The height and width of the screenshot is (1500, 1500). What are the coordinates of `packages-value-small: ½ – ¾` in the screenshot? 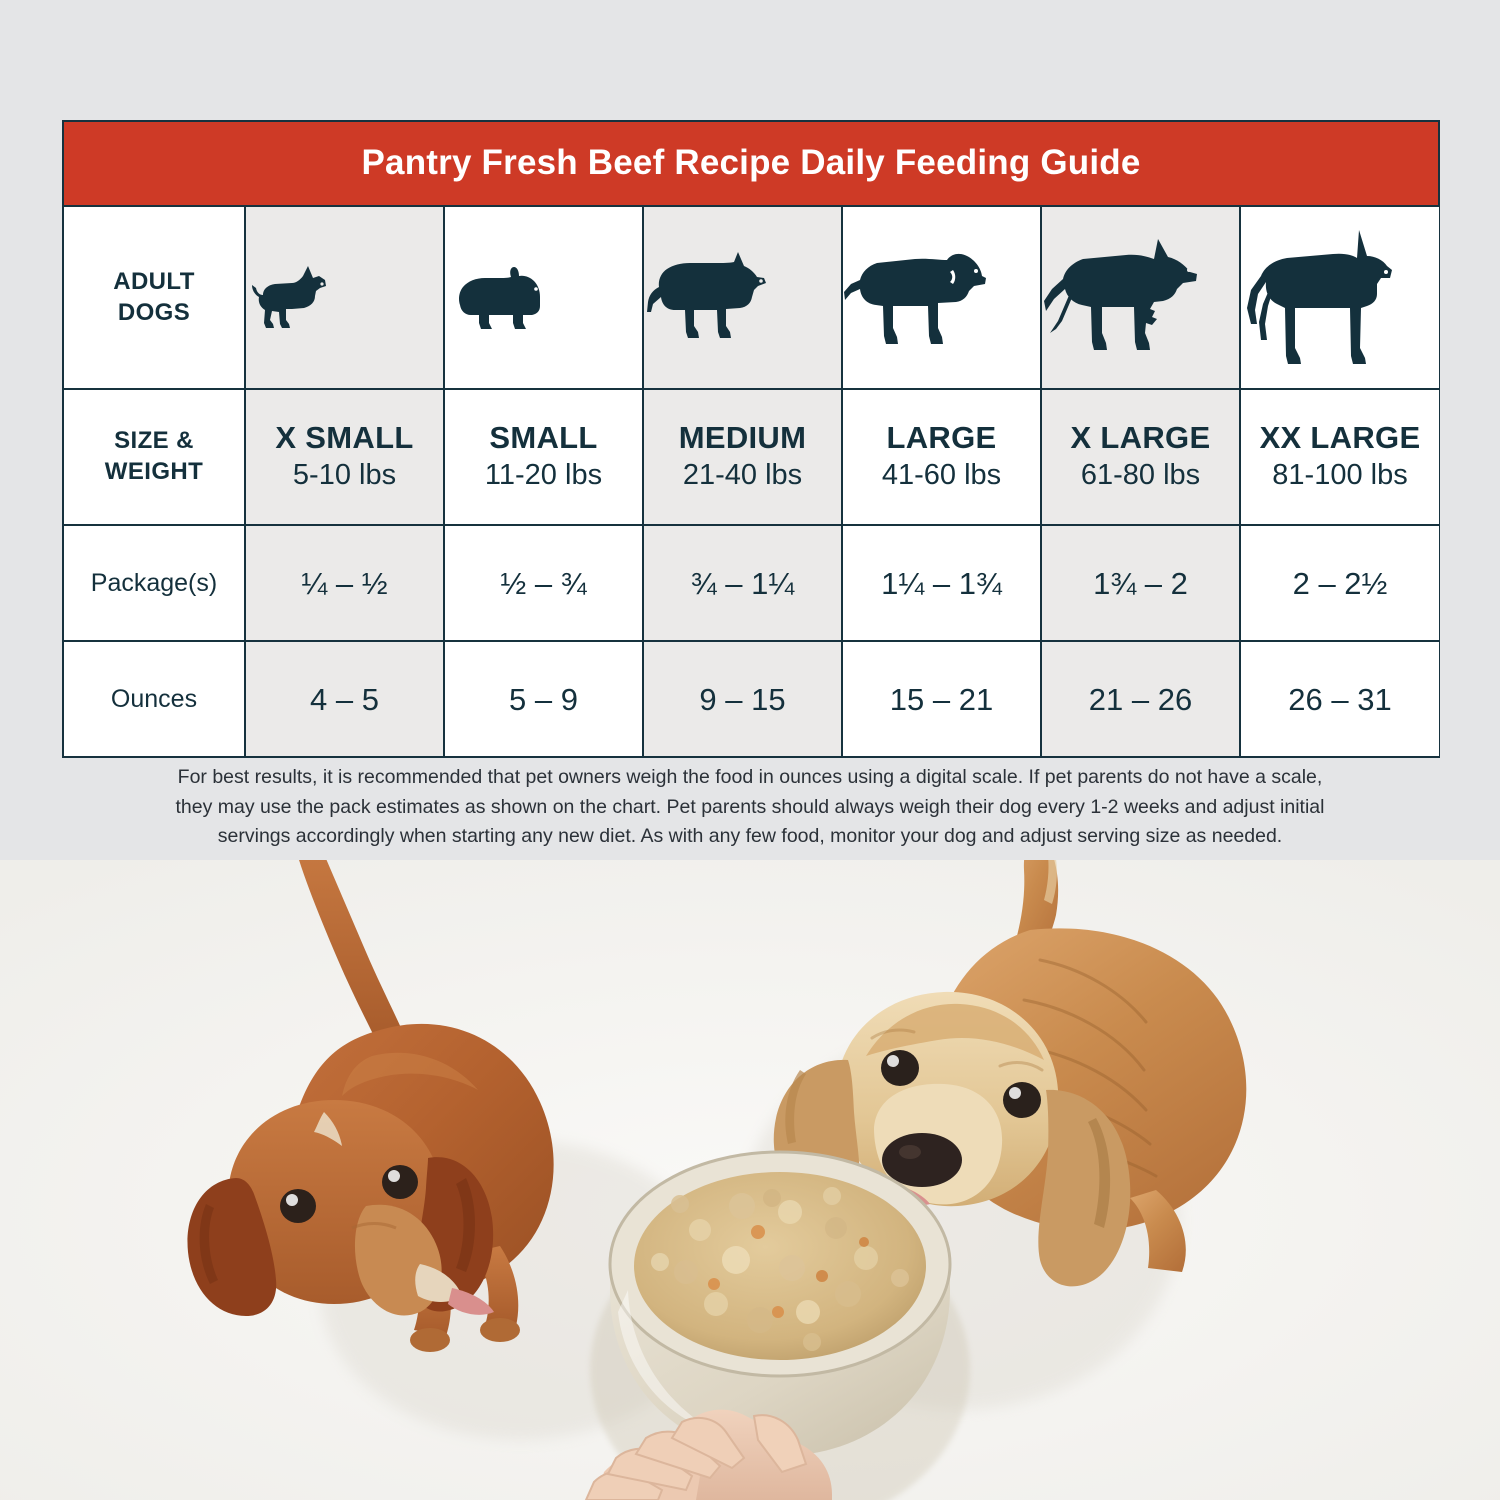 It's located at (543, 583).